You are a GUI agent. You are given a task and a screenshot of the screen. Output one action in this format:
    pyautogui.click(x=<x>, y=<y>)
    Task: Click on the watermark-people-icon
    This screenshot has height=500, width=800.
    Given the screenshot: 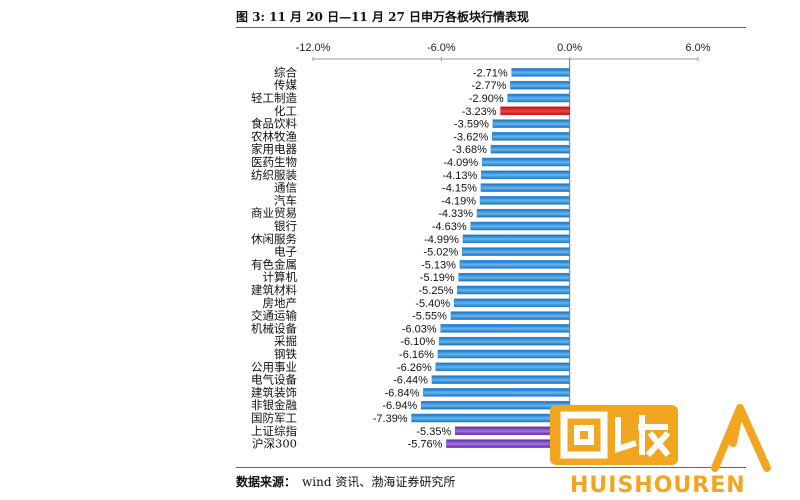 What is the action you would take?
    pyautogui.click(x=741, y=438)
    